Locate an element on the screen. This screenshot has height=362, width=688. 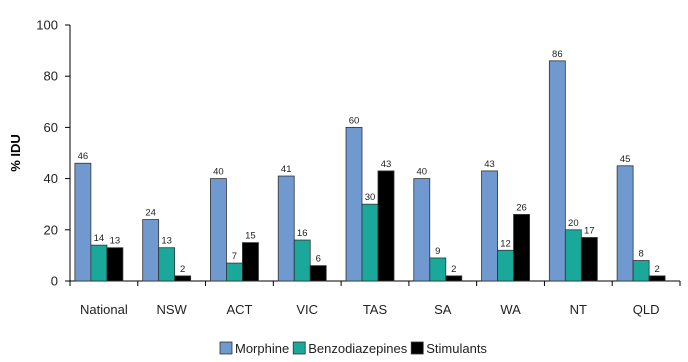
x-category-label: National is located at coordinates (104, 309).